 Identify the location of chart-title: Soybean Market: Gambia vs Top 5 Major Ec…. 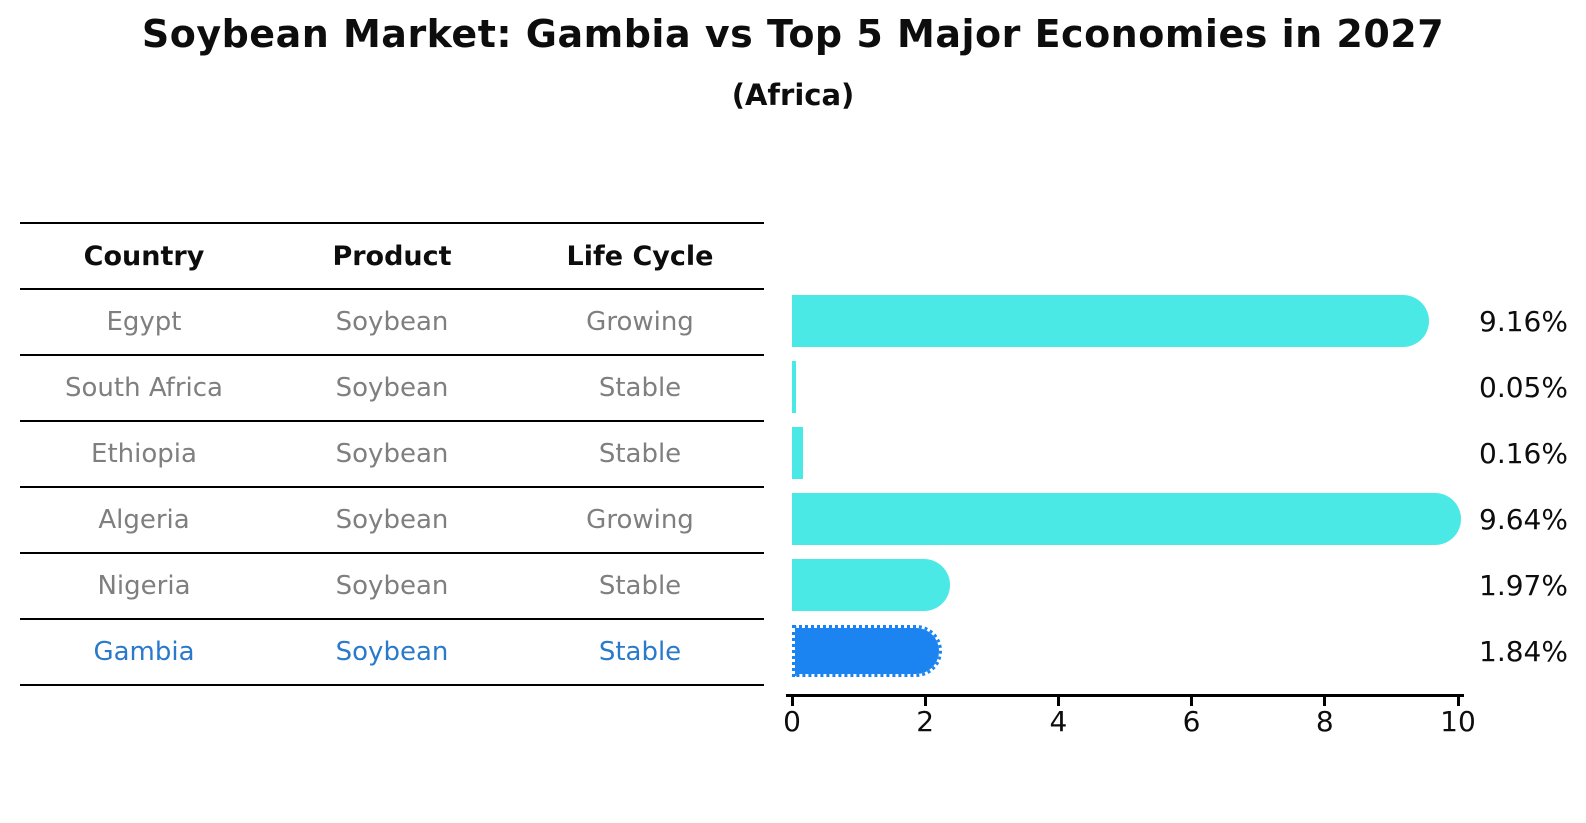
(793, 34).